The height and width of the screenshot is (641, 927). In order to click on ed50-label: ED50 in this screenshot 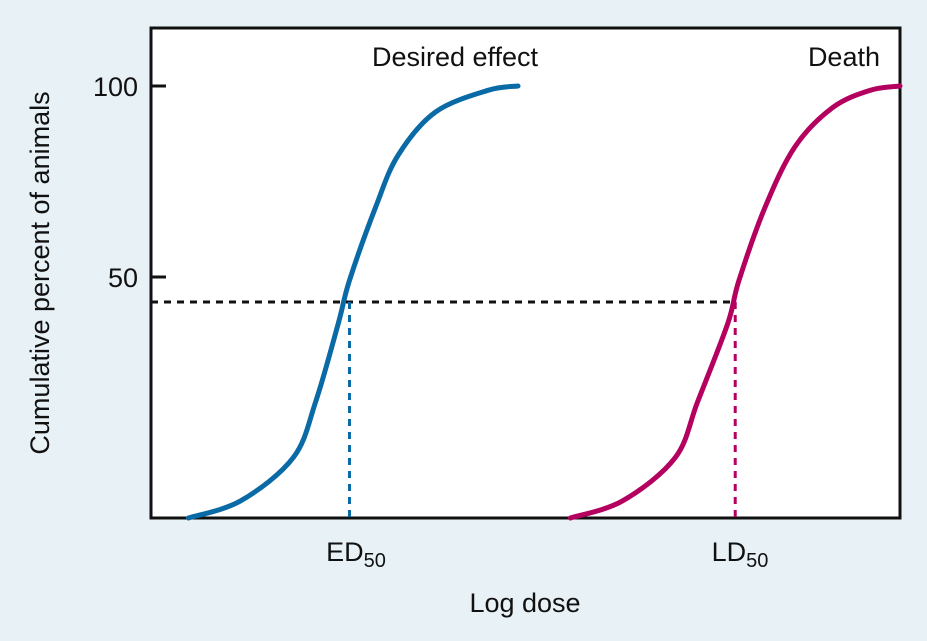, I will do `click(356, 554)`.